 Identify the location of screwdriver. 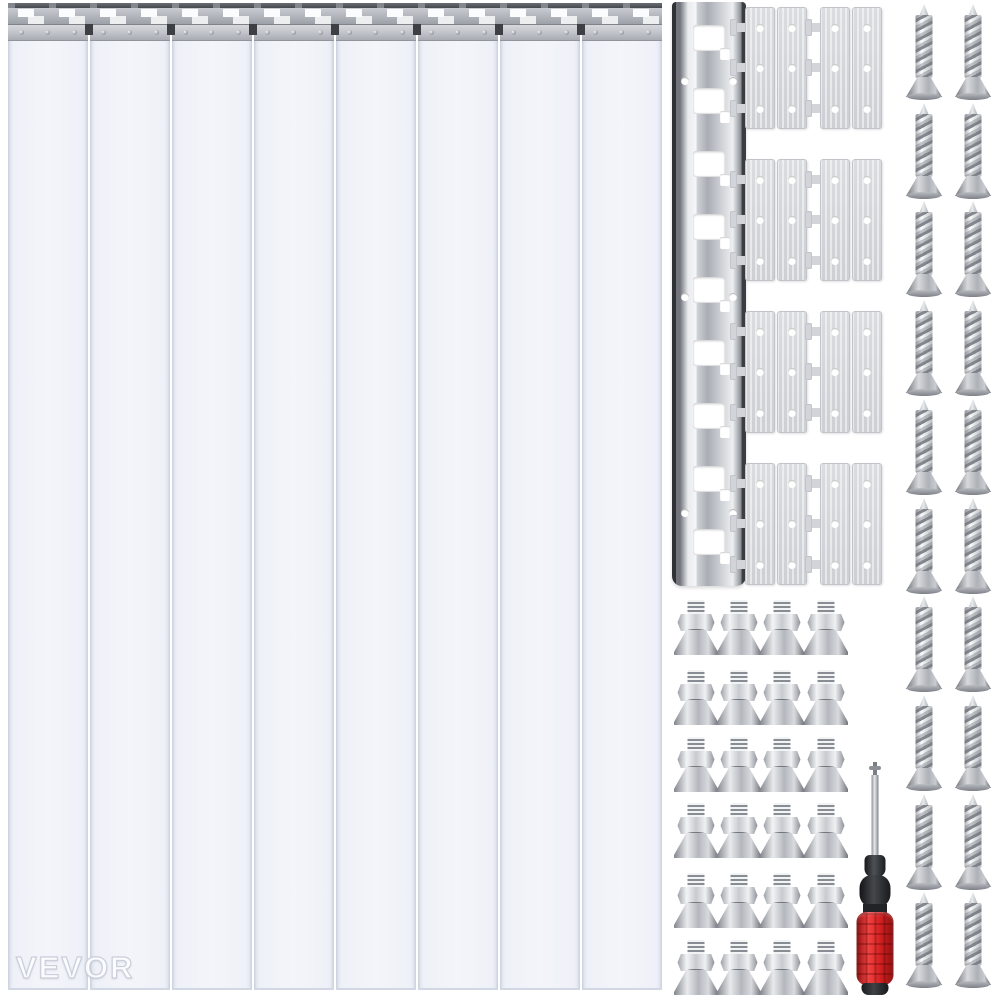
(875, 878).